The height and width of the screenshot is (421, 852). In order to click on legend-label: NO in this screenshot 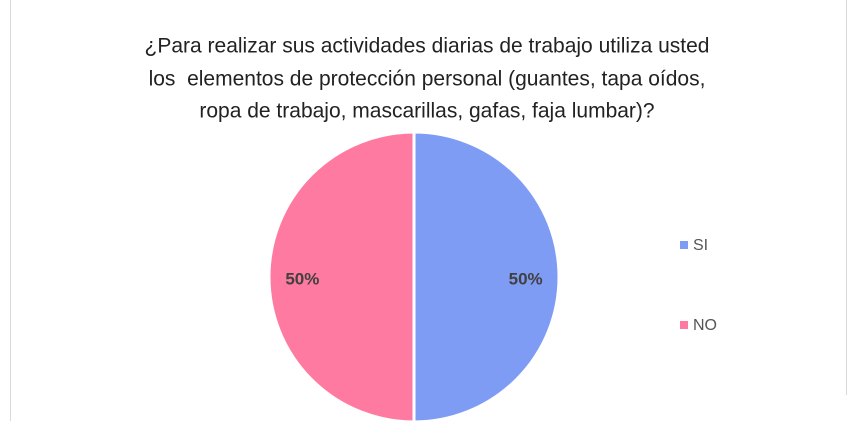, I will do `click(705, 325)`.